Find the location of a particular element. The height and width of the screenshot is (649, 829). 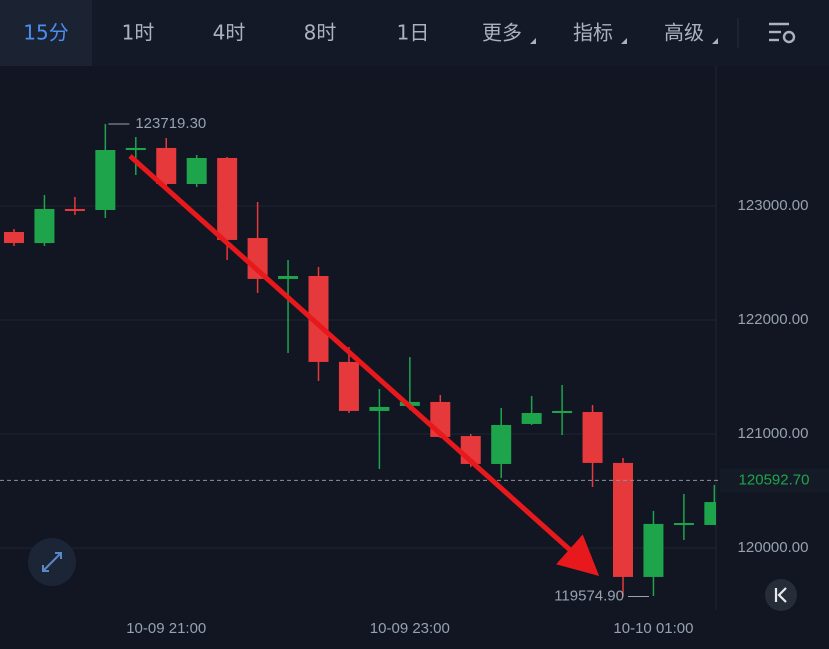

tab: 1日 is located at coordinates (413, 33).